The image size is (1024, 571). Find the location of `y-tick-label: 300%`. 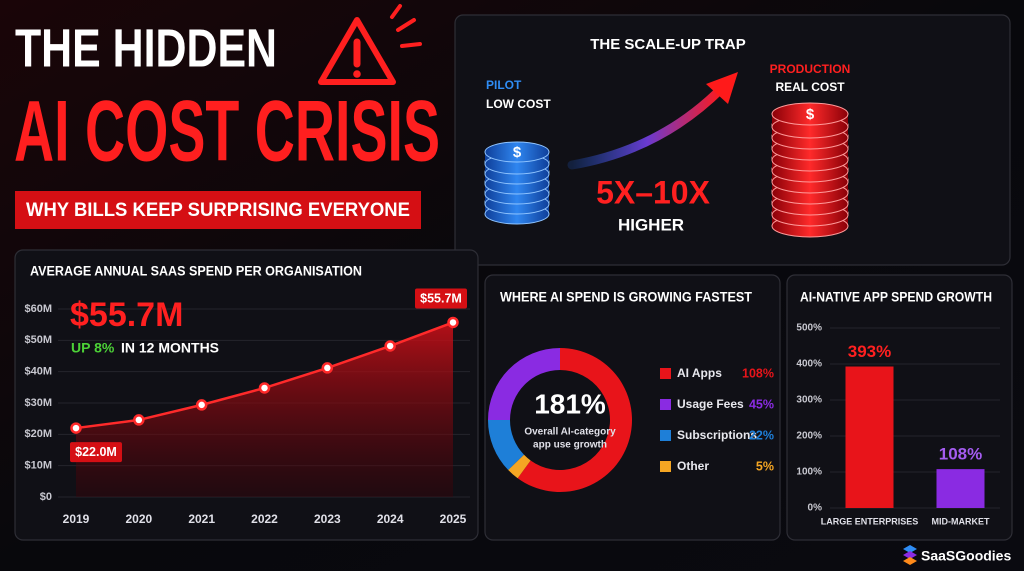

y-tick-label: 300% is located at coordinates (809, 400).